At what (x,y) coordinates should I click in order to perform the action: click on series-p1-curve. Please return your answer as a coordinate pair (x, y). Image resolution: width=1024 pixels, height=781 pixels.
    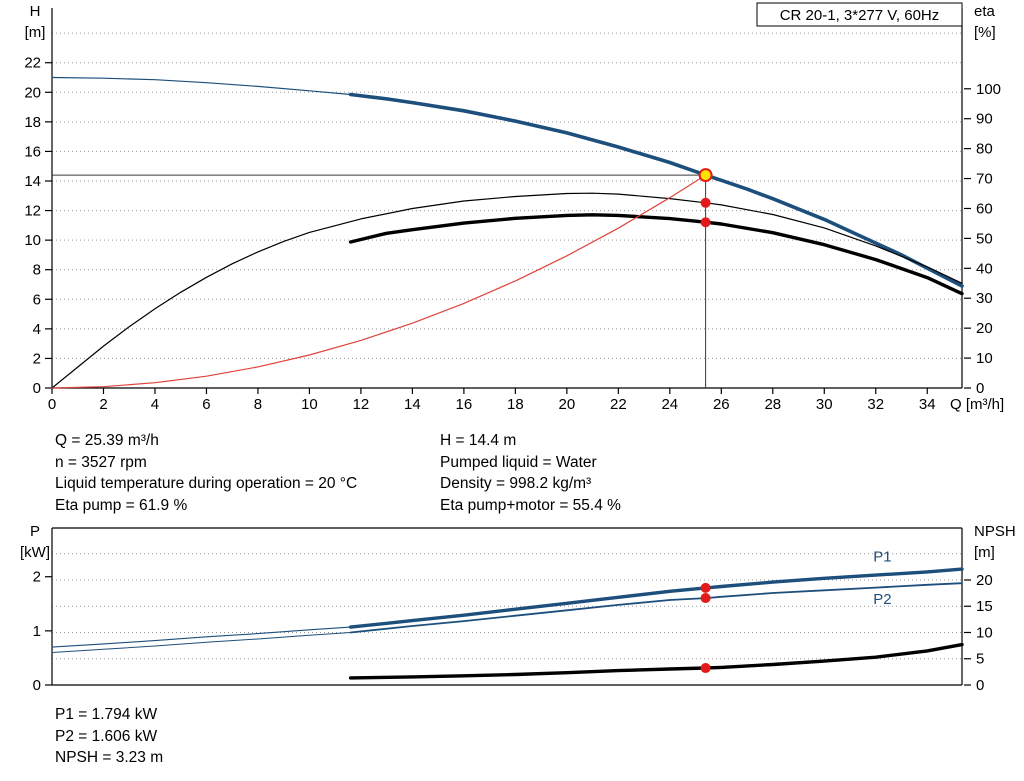
    Looking at the image, I should click on (656, 598).